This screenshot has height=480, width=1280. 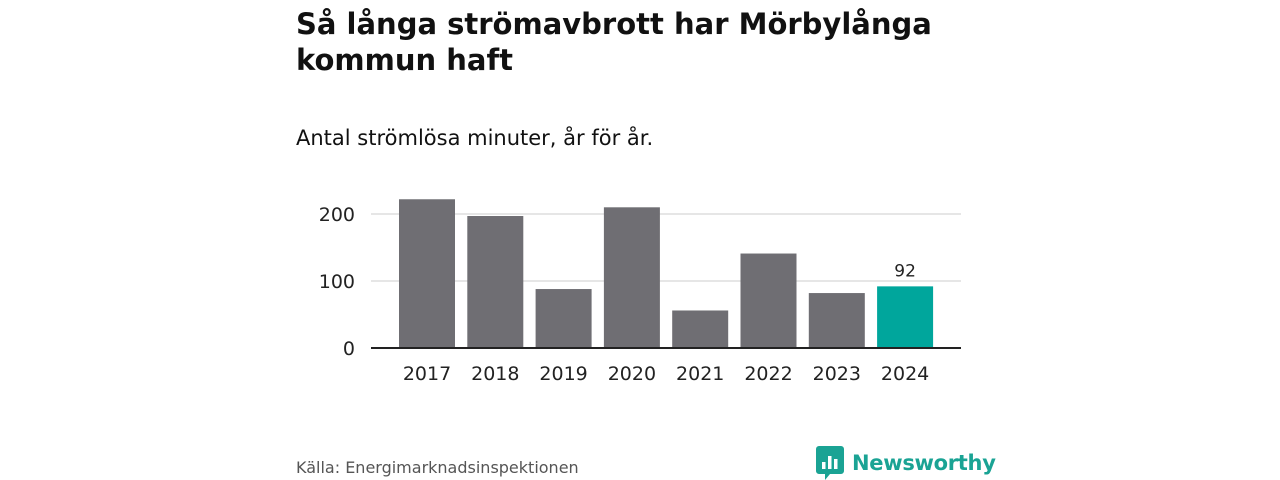 What do you see at coordinates (836, 320) in the screenshot?
I see `bar-2023` at bounding box center [836, 320].